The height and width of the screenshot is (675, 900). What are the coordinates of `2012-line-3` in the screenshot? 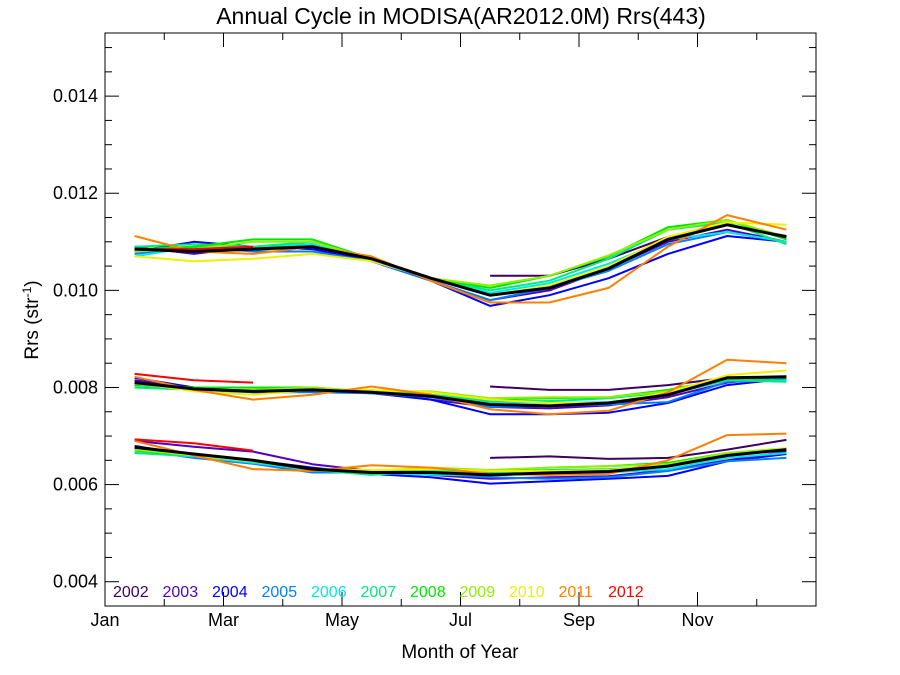 It's located at (194, 445).